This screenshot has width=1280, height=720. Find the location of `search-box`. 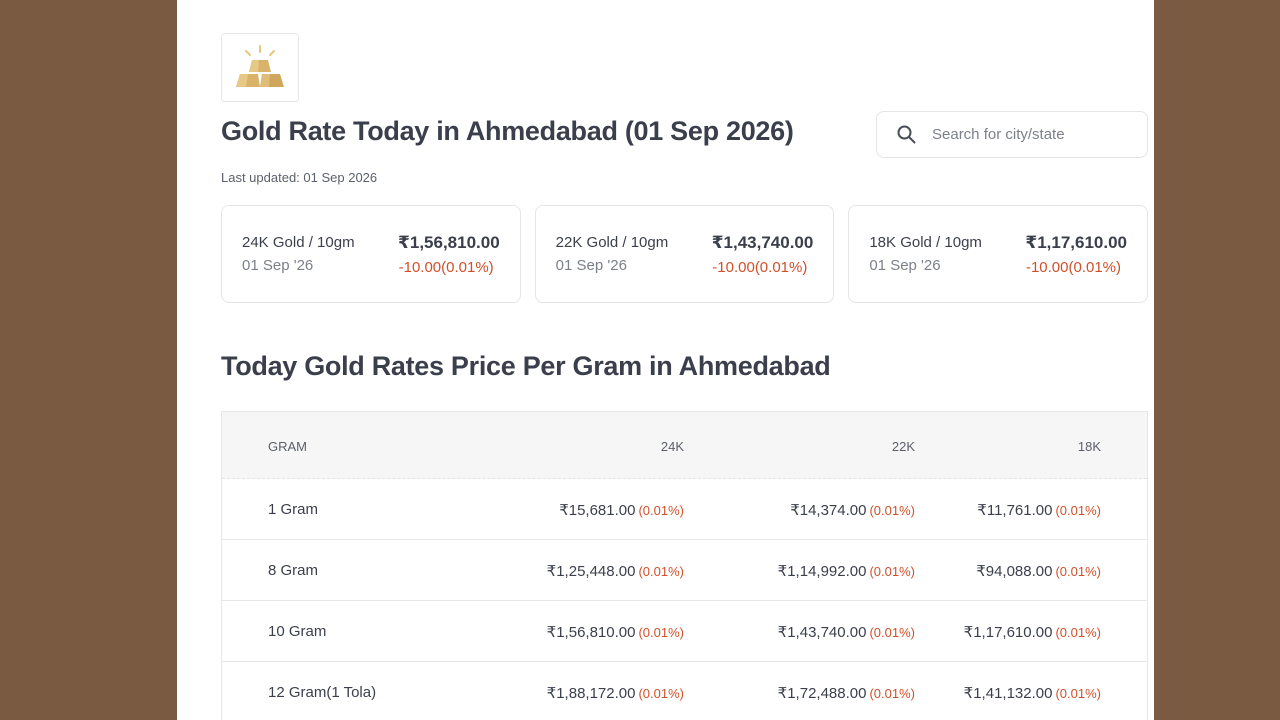

search-box is located at coordinates (1012, 134).